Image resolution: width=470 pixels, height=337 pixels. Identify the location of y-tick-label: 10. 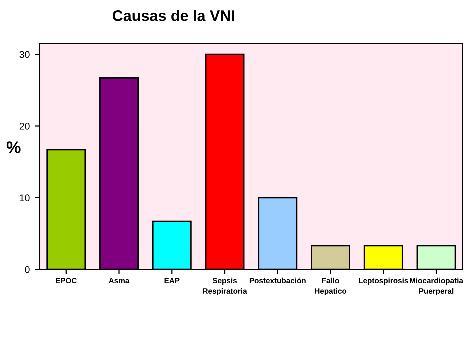
(25, 198).